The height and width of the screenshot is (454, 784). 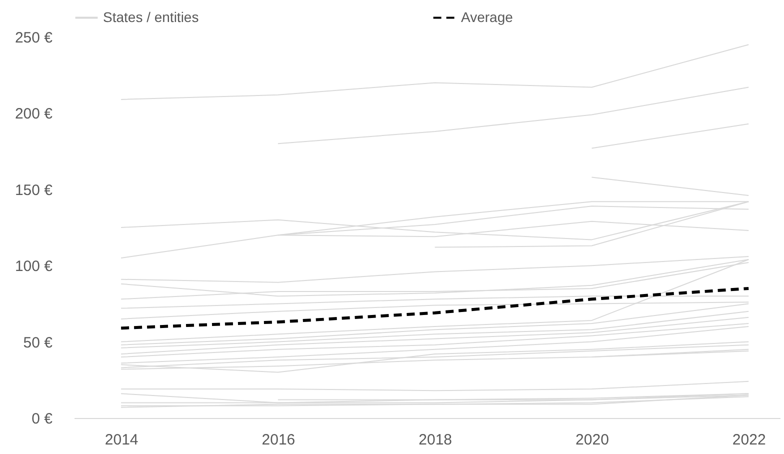 I want to click on y-tick-label: 250 €, so click(x=34, y=38).